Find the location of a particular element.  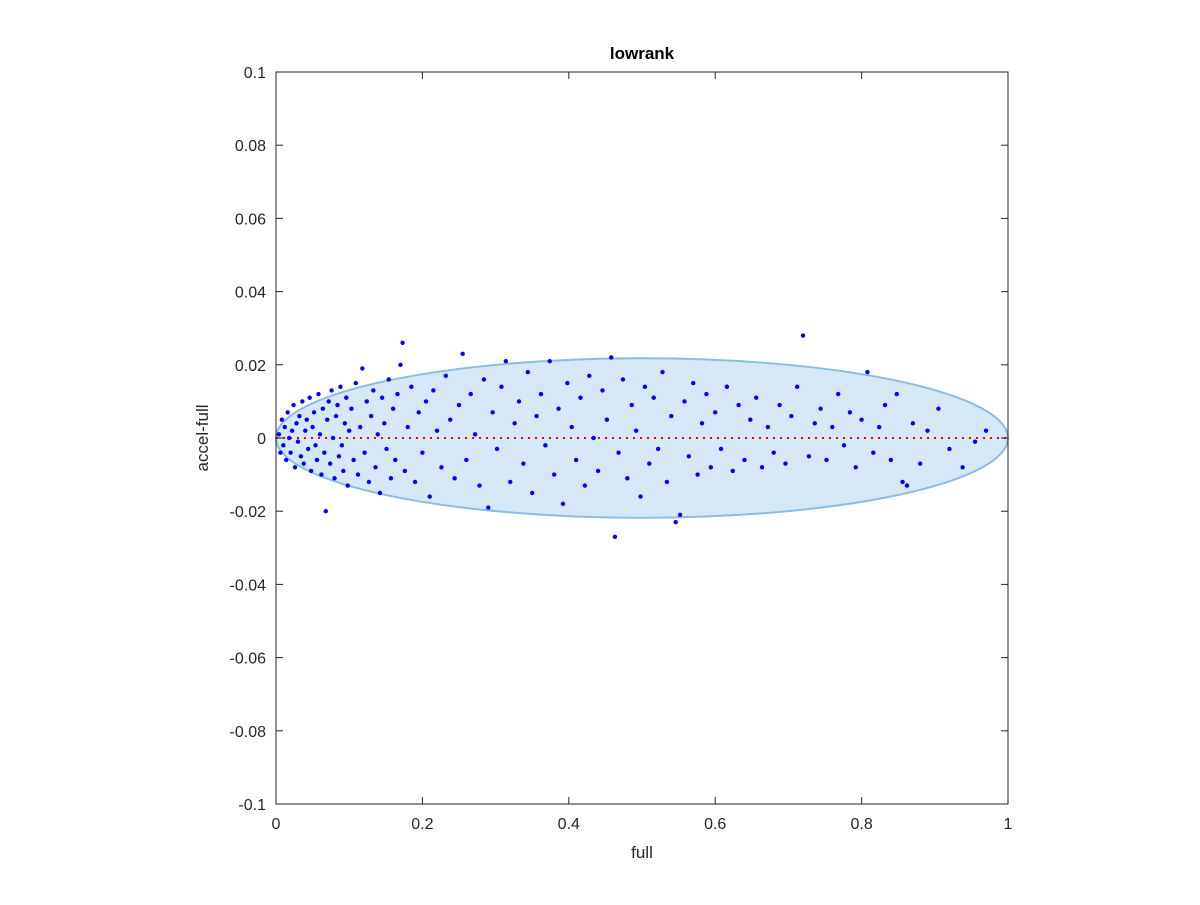

y-tick-label: -0.1 is located at coordinates (252, 805).